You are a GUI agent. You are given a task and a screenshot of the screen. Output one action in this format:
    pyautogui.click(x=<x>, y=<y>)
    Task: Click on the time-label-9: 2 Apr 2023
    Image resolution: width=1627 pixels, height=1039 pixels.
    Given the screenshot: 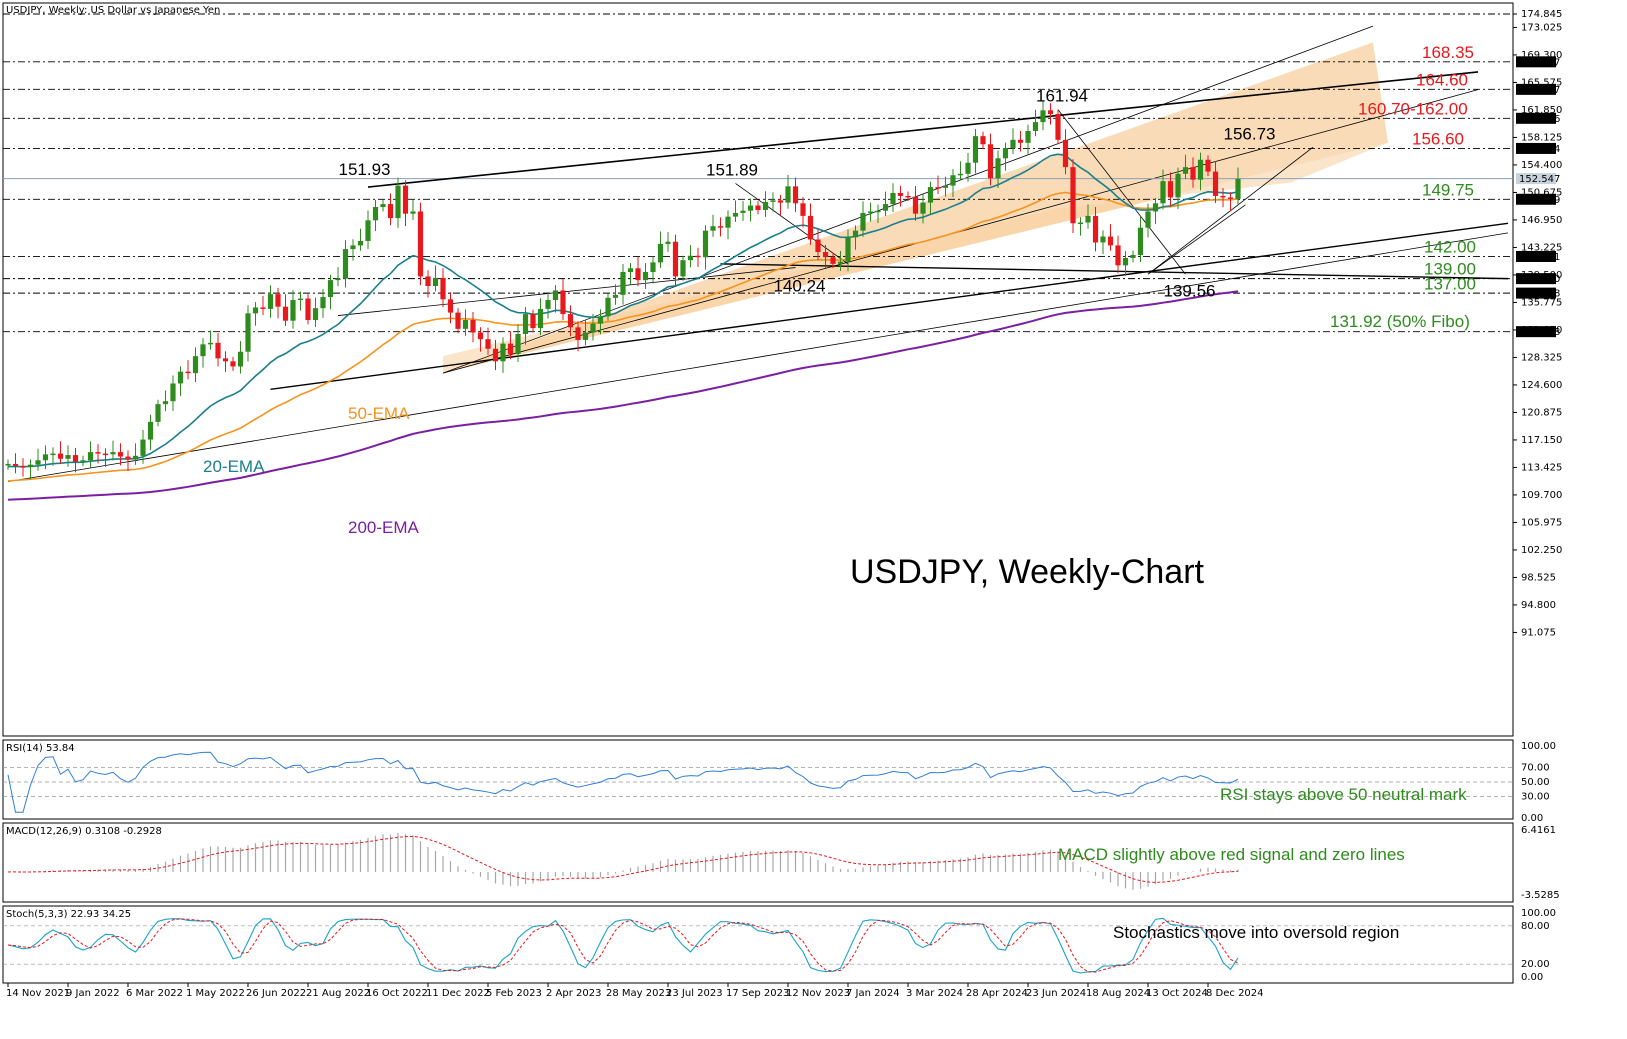 What is the action you would take?
    pyautogui.click(x=573, y=993)
    